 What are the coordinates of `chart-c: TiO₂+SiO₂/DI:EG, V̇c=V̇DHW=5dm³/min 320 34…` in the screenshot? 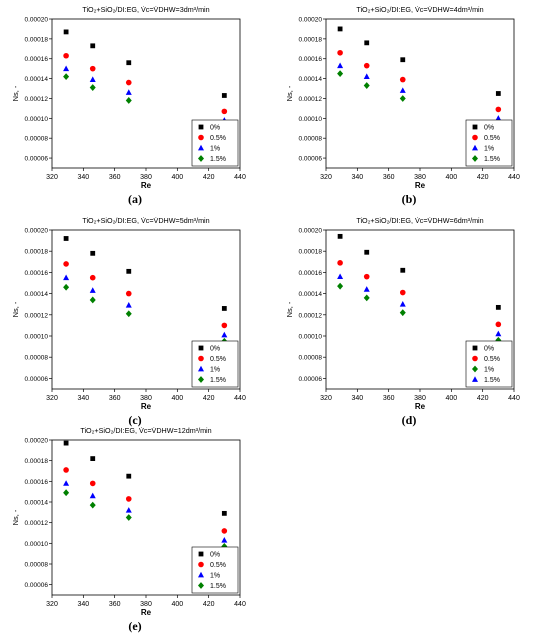 It's located at (128, 313).